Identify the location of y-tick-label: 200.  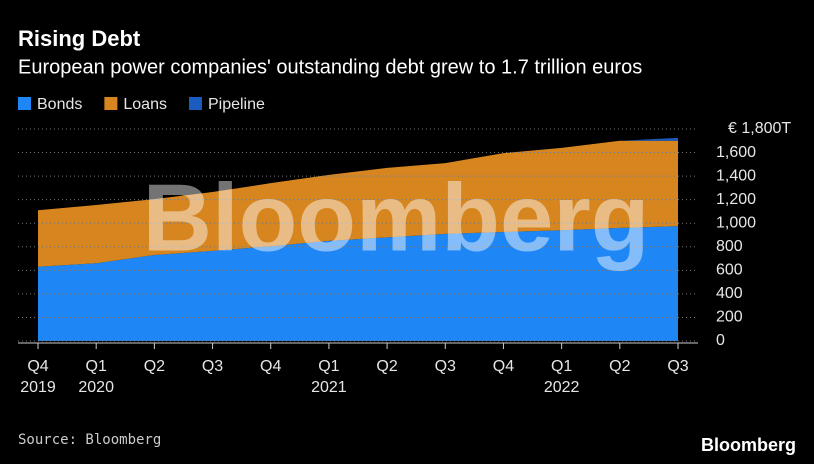
(729, 317).